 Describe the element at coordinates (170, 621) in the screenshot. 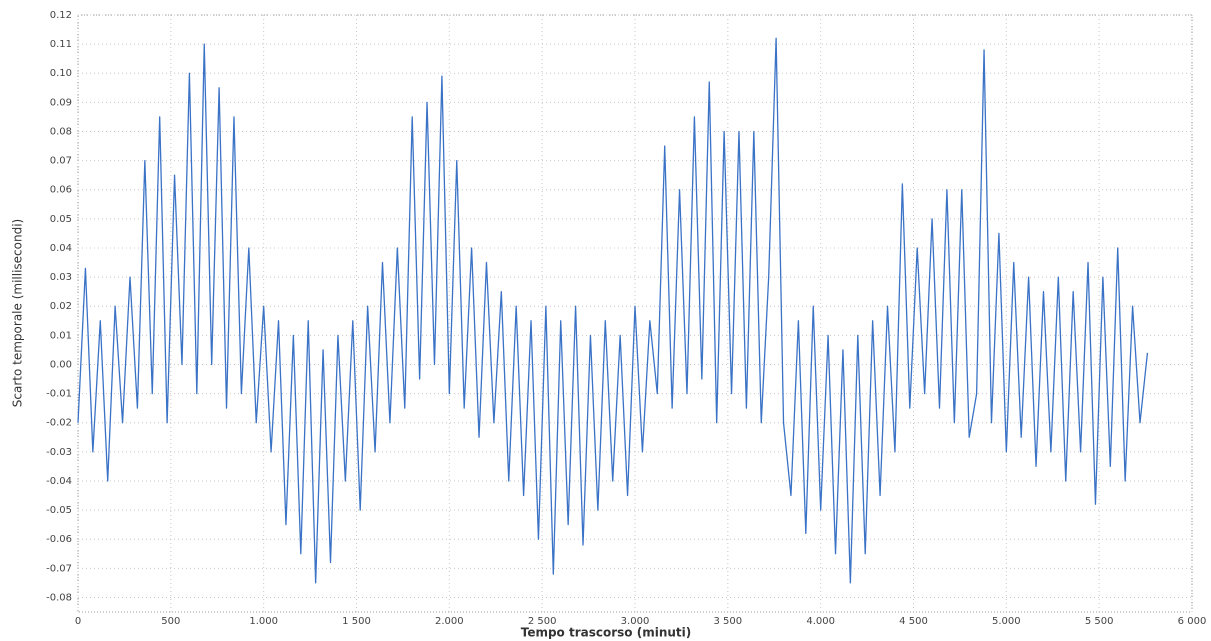

I see `x-tick-label: 500` at that location.